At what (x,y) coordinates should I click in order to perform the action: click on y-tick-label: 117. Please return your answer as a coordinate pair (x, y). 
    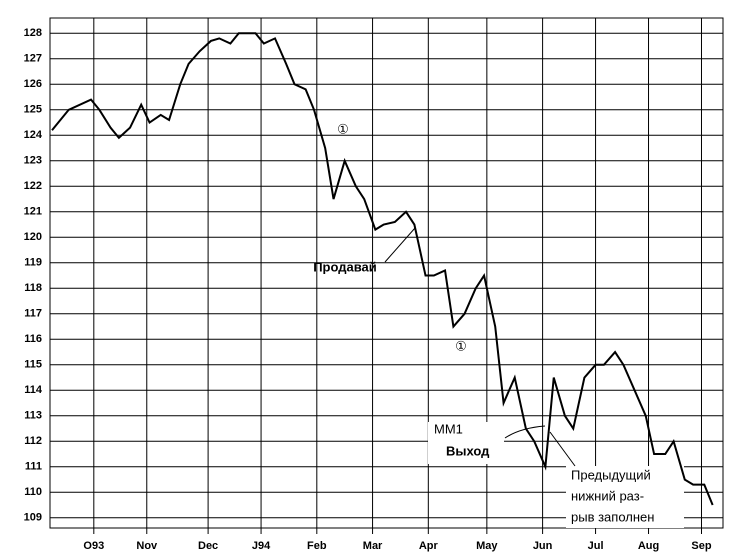
    Looking at the image, I should click on (33, 314).